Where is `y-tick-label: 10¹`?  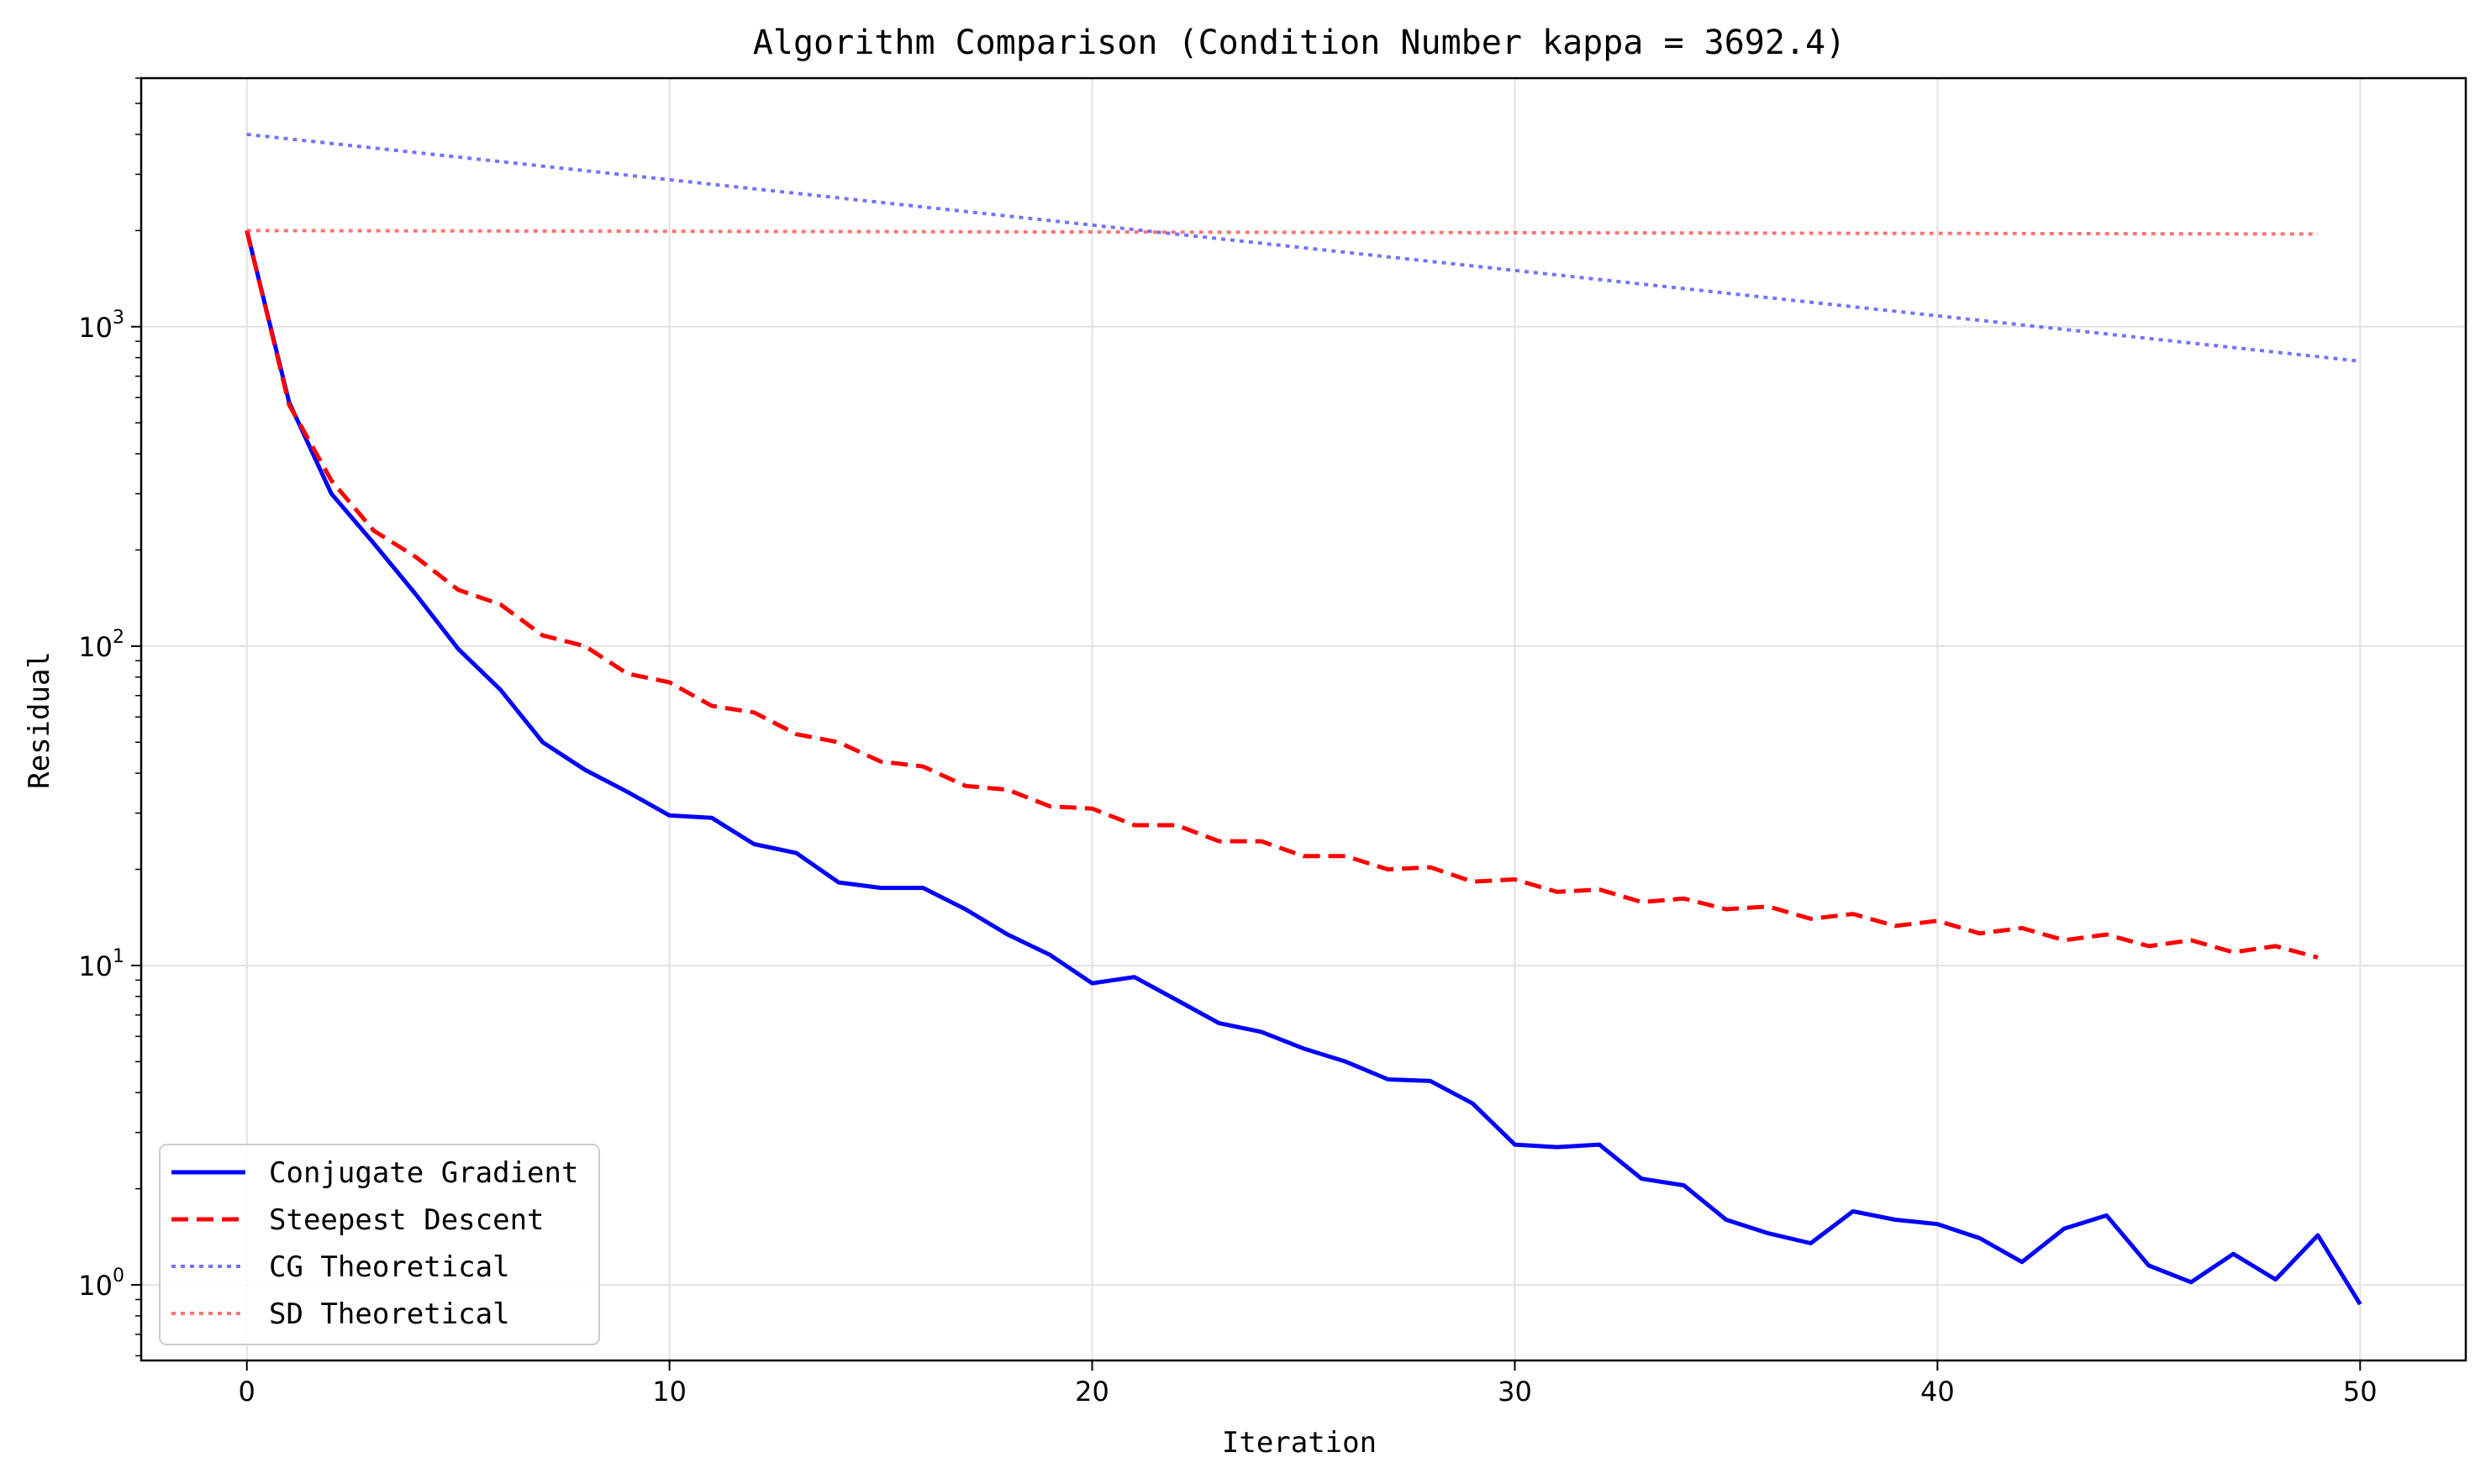
y-tick-label: 10¹ is located at coordinates (101, 964).